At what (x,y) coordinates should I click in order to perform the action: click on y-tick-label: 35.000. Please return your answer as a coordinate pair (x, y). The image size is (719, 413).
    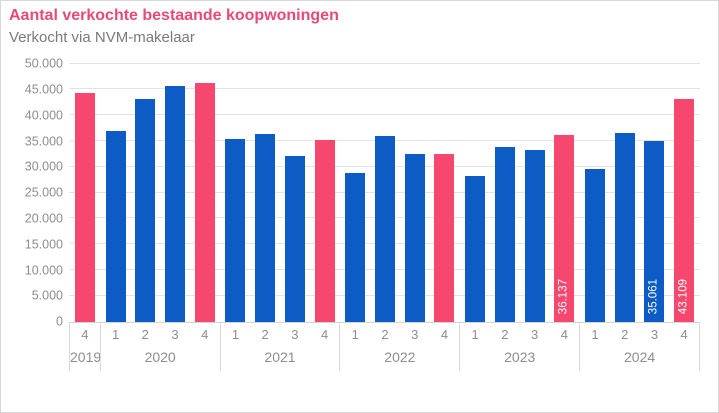
    Looking at the image, I should click on (43, 140).